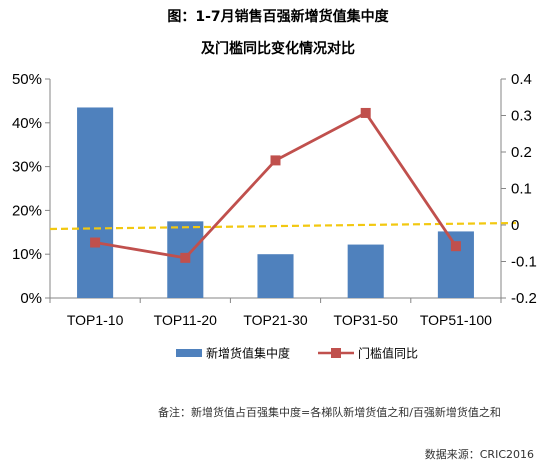  What do you see at coordinates (278, 49) in the screenshot?
I see `chart-subtitle: 及门槛同比变化情况对比` at bounding box center [278, 49].